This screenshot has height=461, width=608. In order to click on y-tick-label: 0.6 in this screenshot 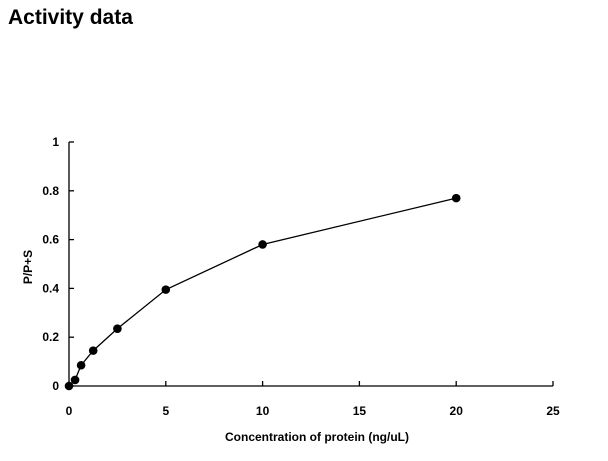, I will do `click(50, 240)`.